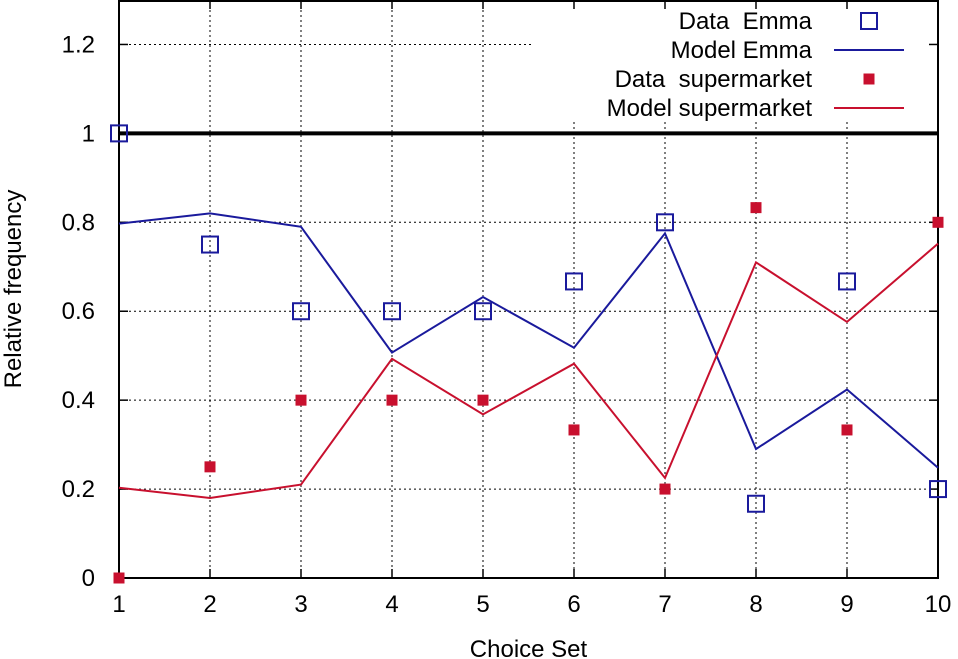  I want to click on y-tick-label: 1.2, so click(78, 44).